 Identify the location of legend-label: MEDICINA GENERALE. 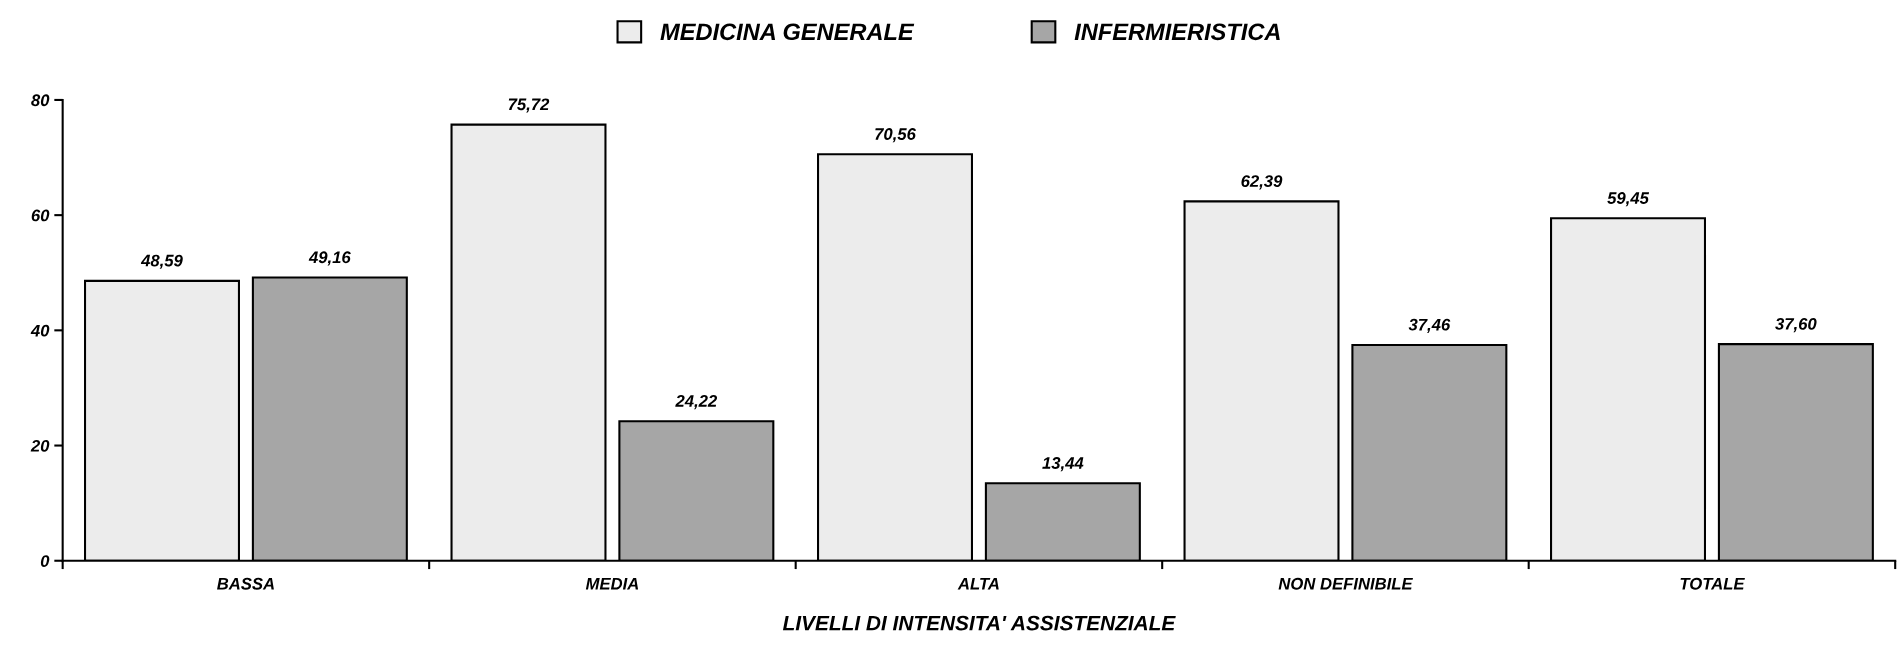
(787, 32).